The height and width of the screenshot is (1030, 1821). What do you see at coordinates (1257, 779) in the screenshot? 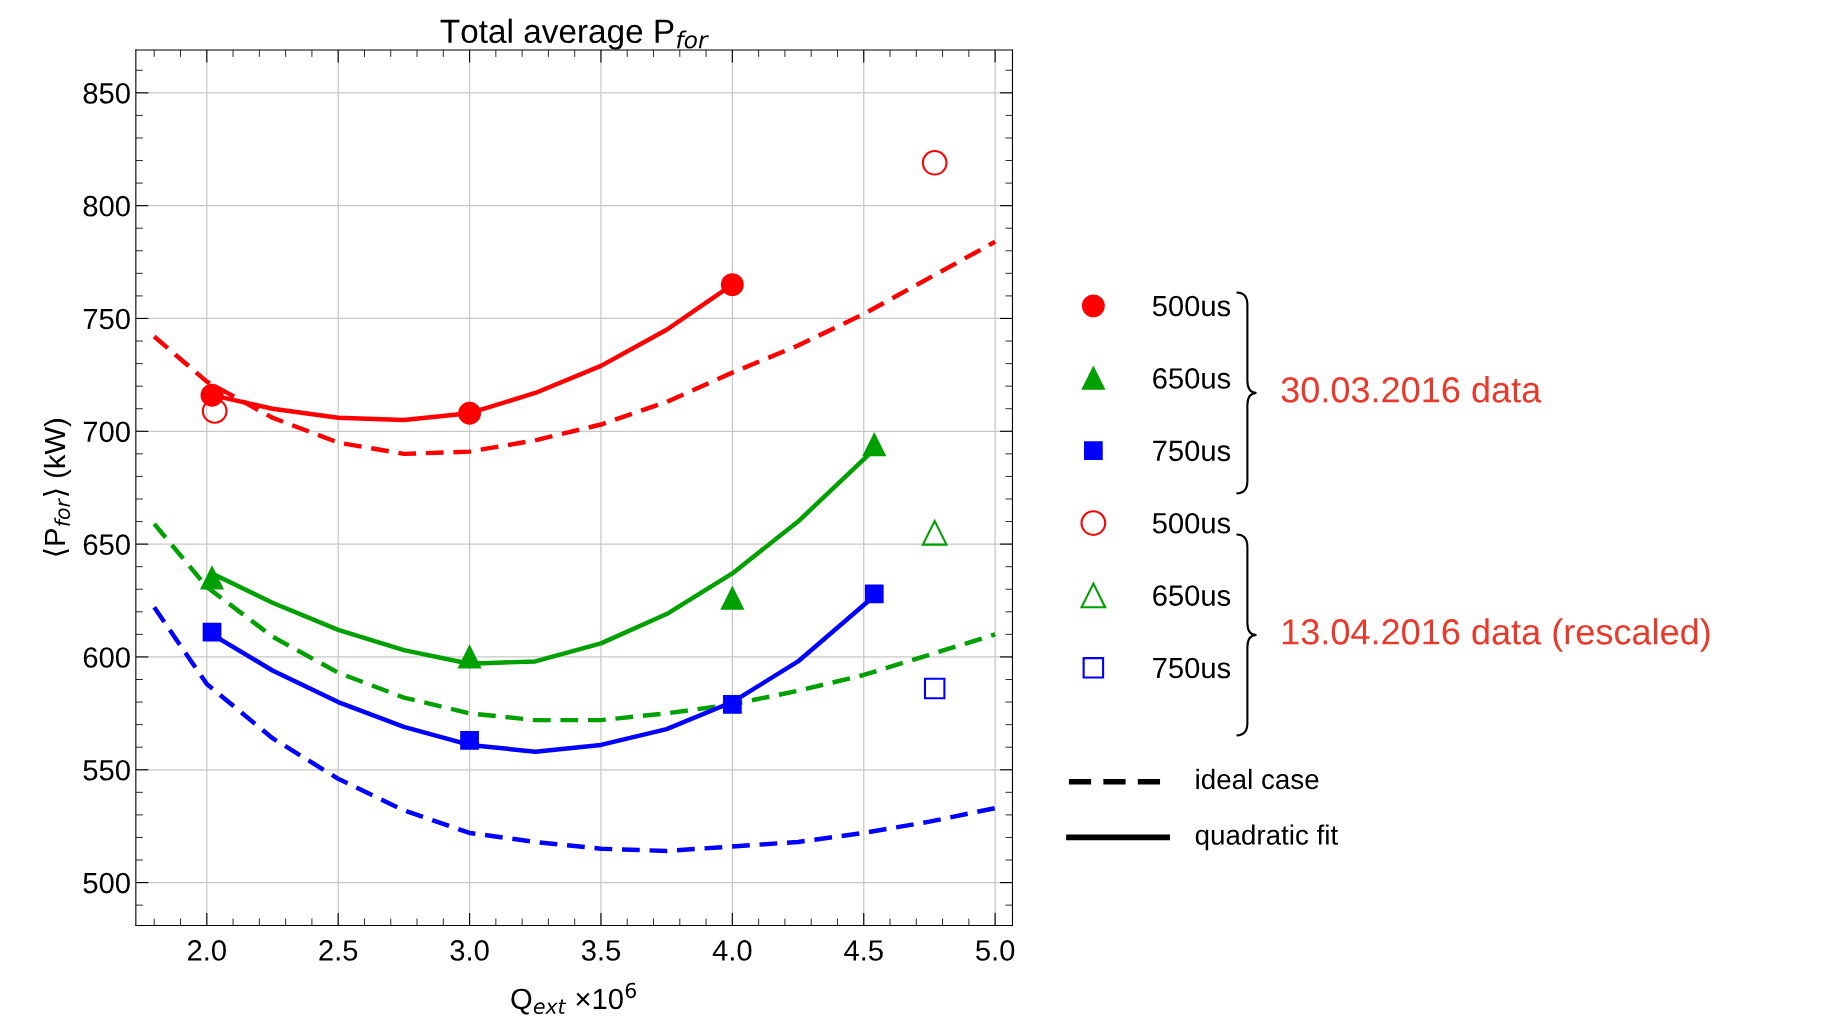
I see `text: ideal case` at bounding box center [1257, 779].